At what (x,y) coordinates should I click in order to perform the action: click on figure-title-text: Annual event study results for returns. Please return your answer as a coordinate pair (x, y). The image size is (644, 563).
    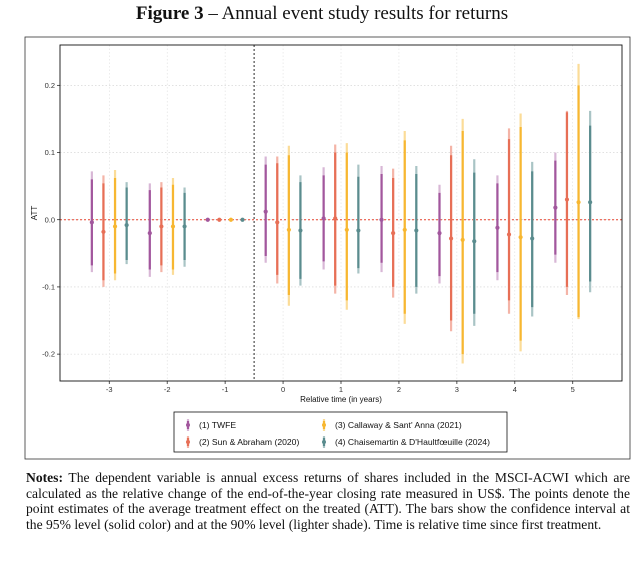
    Looking at the image, I should click on (365, 13).